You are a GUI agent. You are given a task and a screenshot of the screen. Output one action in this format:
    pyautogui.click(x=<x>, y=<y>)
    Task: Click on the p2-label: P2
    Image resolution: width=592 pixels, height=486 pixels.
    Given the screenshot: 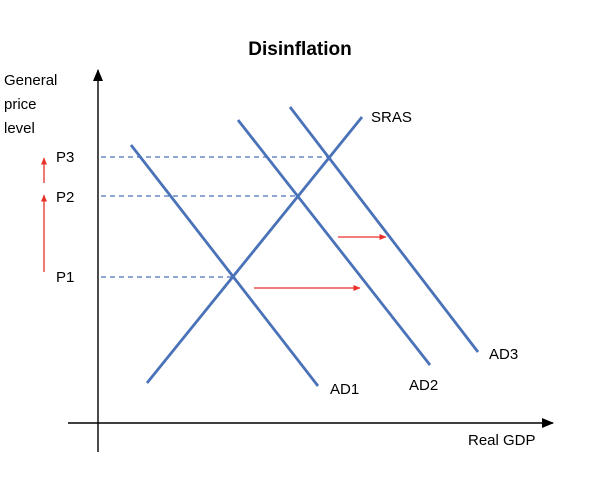 What is the action you would take?
    pyautogui.click(x=65, y=197)
    